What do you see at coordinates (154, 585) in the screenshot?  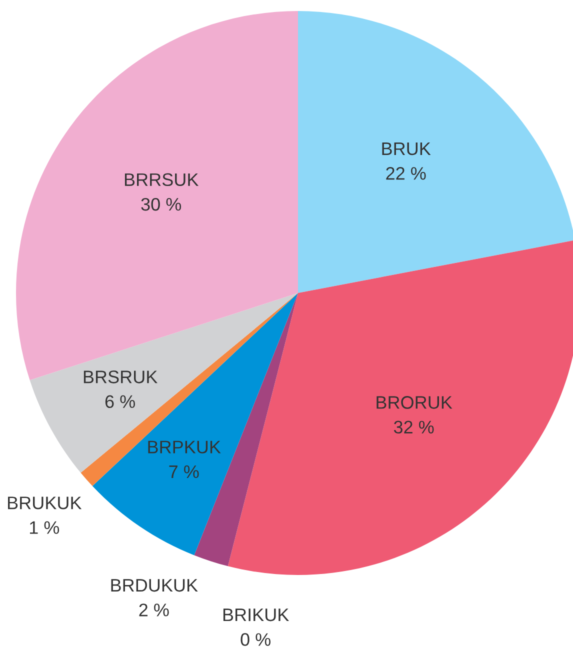 I see `slice-label: BRDUKUK` at bounding box center [154, 585].